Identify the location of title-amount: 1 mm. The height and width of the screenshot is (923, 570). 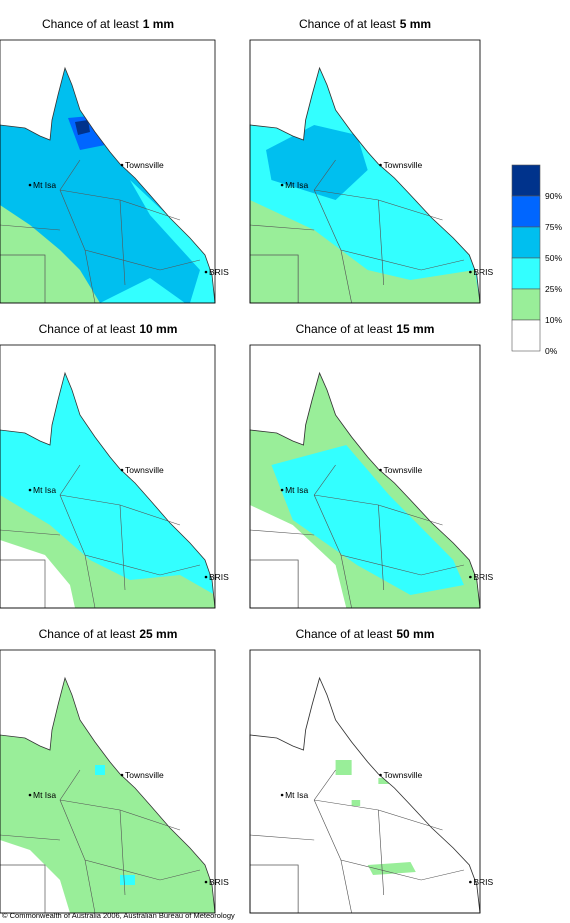
(158, 24).